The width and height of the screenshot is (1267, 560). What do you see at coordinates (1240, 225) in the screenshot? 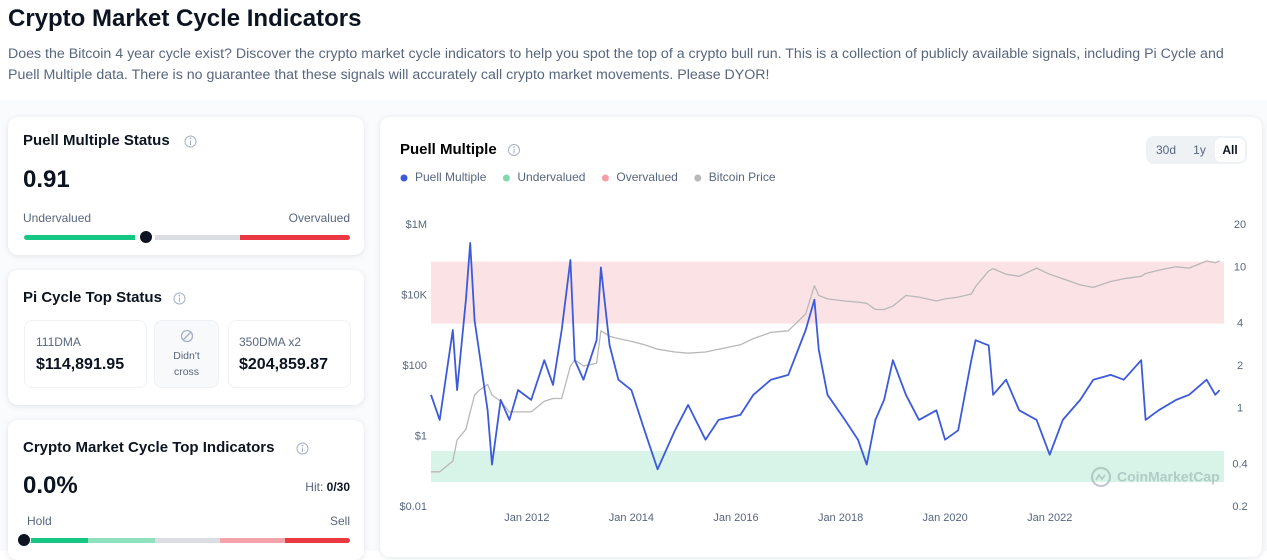
I see `y2-tick-label: 20` at bounding box center [1240, 225].